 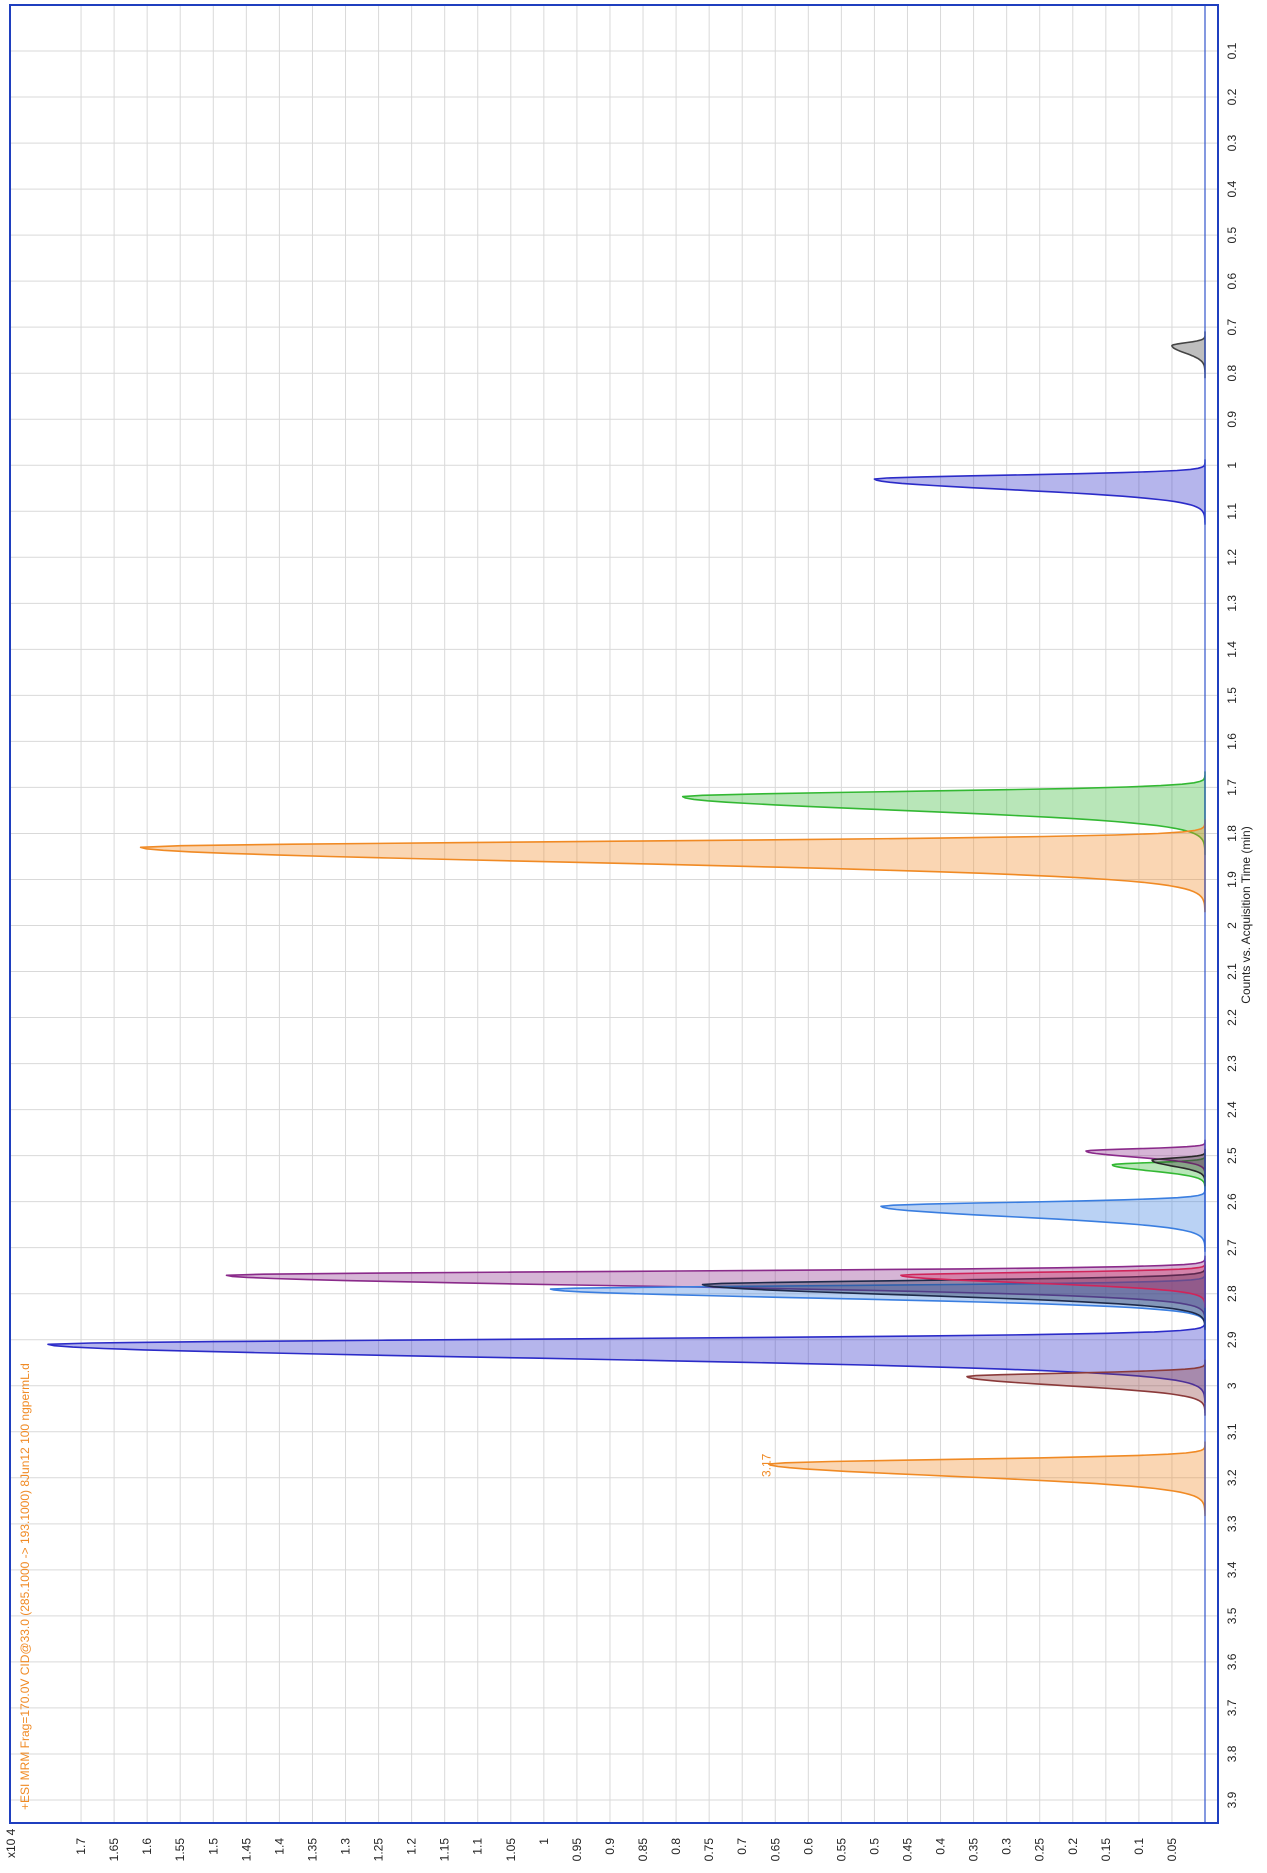 What do you see at coordinates (246, 1850) in the screenshot?
I see `intensity-tick-label: 1.45` at bounding box center [246, 1850].